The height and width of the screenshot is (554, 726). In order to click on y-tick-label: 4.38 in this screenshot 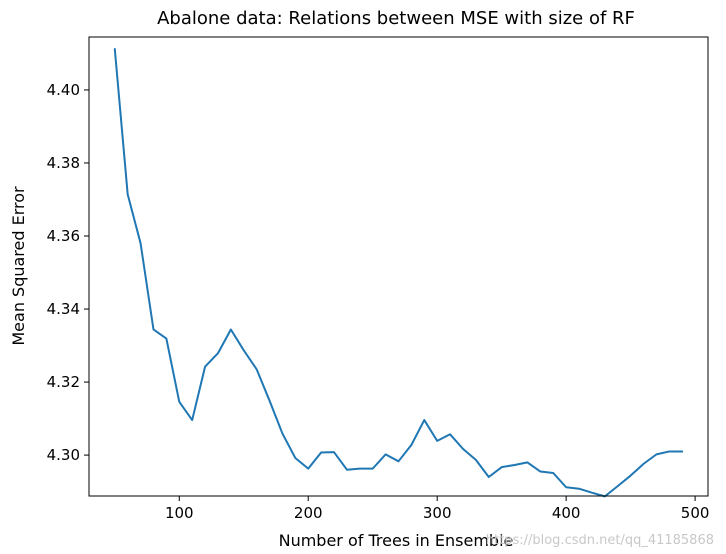, I will do `click(63, 163)`.